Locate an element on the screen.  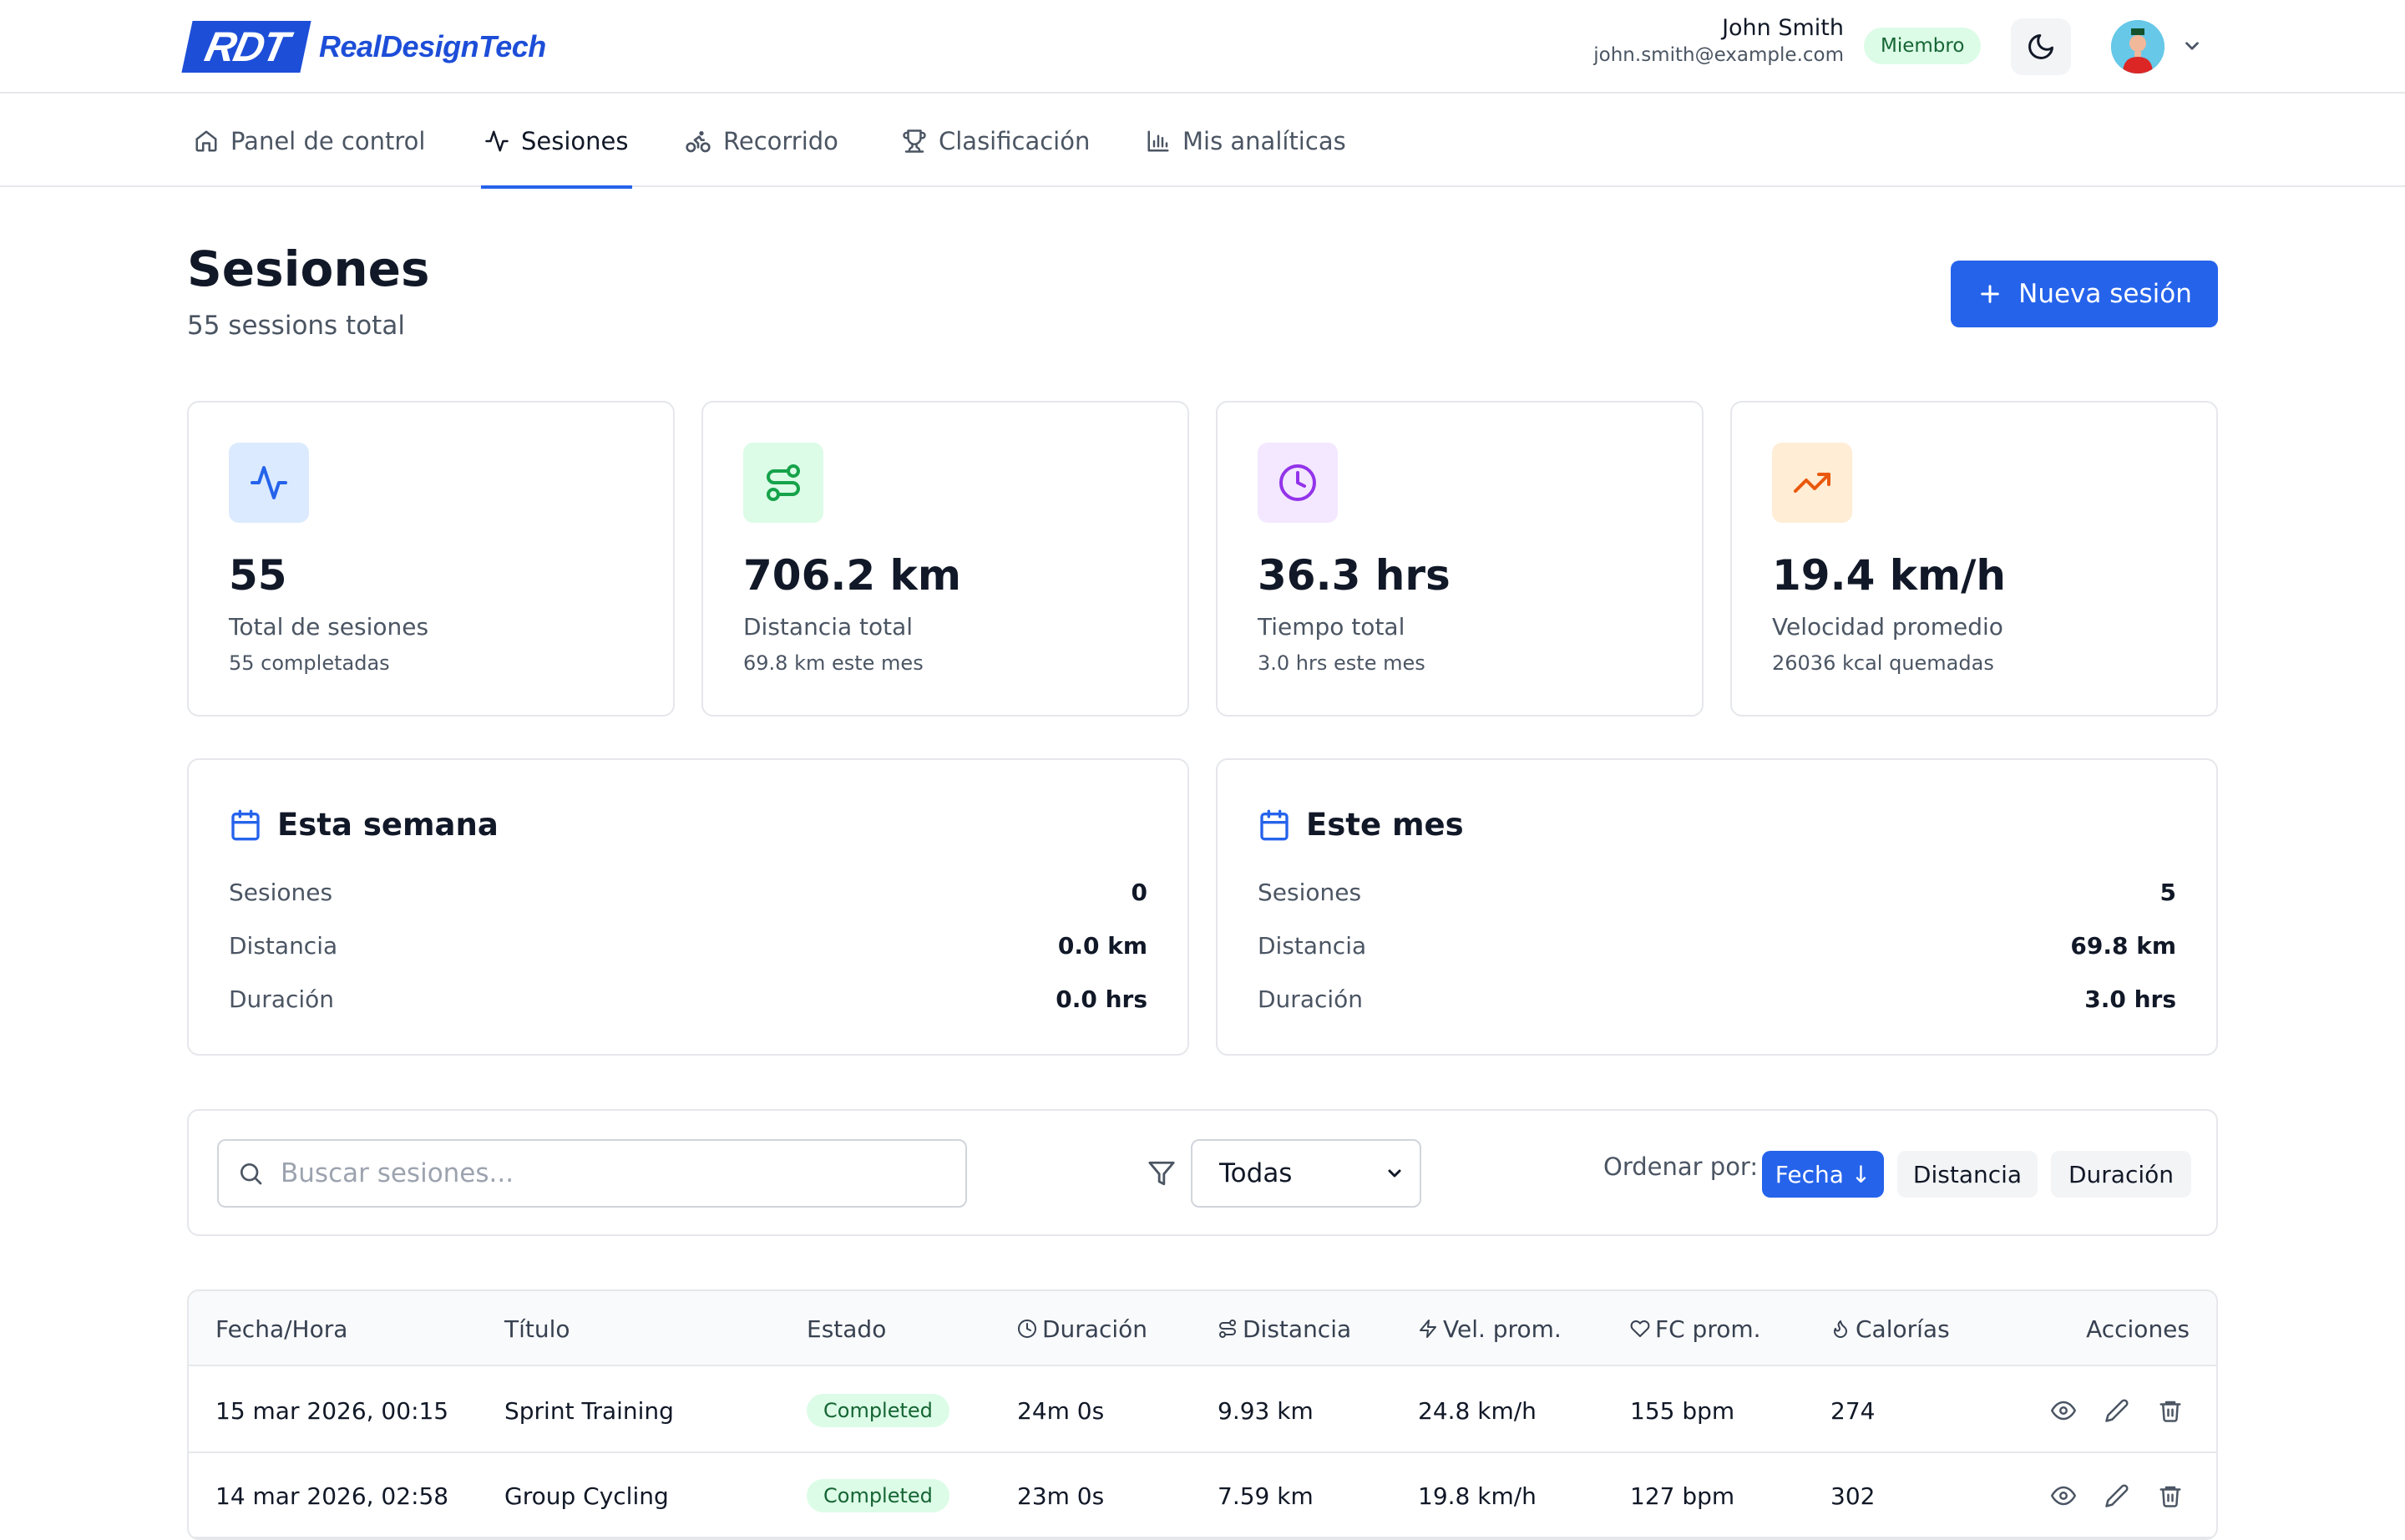
avatar is located at coordinates (2137, 47).